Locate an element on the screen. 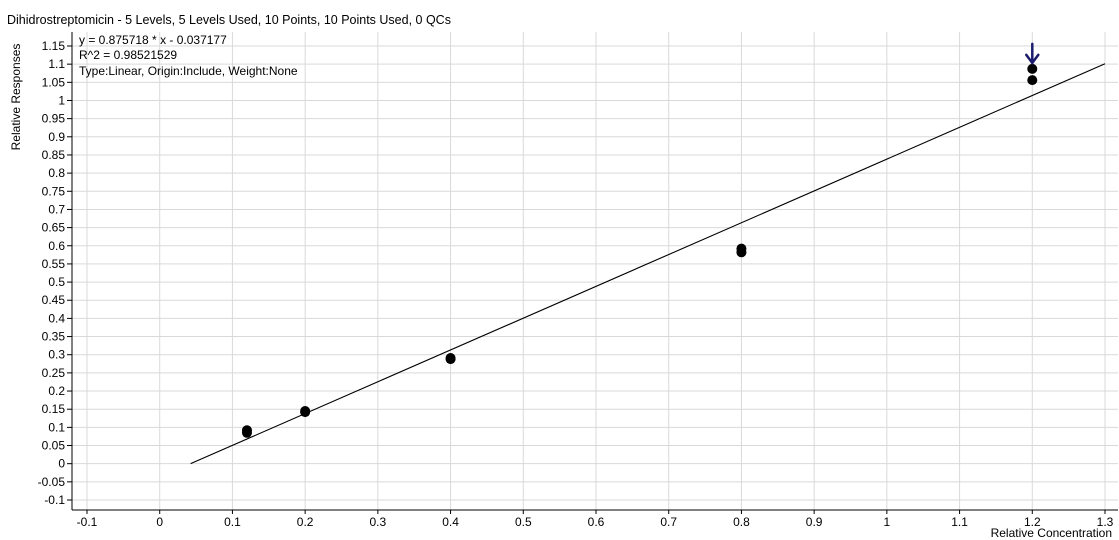 The height and width of the screenshot is (540, 1119). y-tick-label: 0.05 is located at coordinates (54, 446).